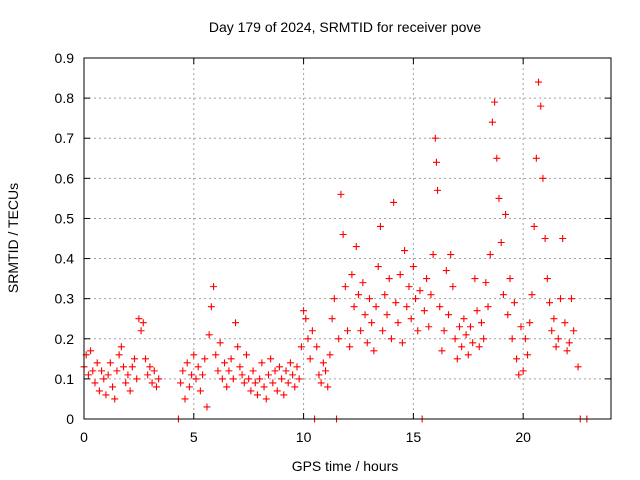 The height and width of the screenshot is (480, 640). Describe the element at coordinates (65, 218) in the screenshot. I see `y-tick-label: 0.5` at that location.